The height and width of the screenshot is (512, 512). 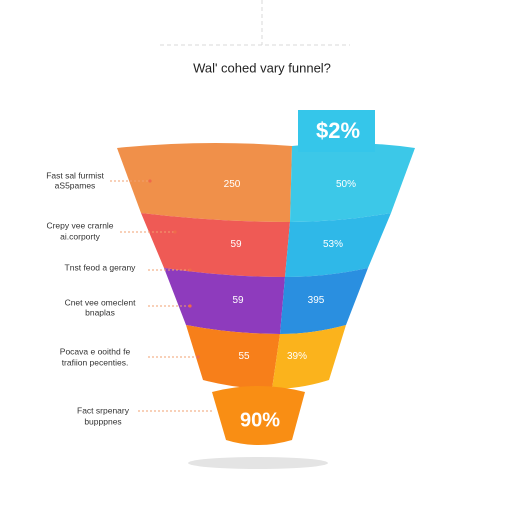 I want to click on stage-label: bnaplas, so click(x=100, y=312).